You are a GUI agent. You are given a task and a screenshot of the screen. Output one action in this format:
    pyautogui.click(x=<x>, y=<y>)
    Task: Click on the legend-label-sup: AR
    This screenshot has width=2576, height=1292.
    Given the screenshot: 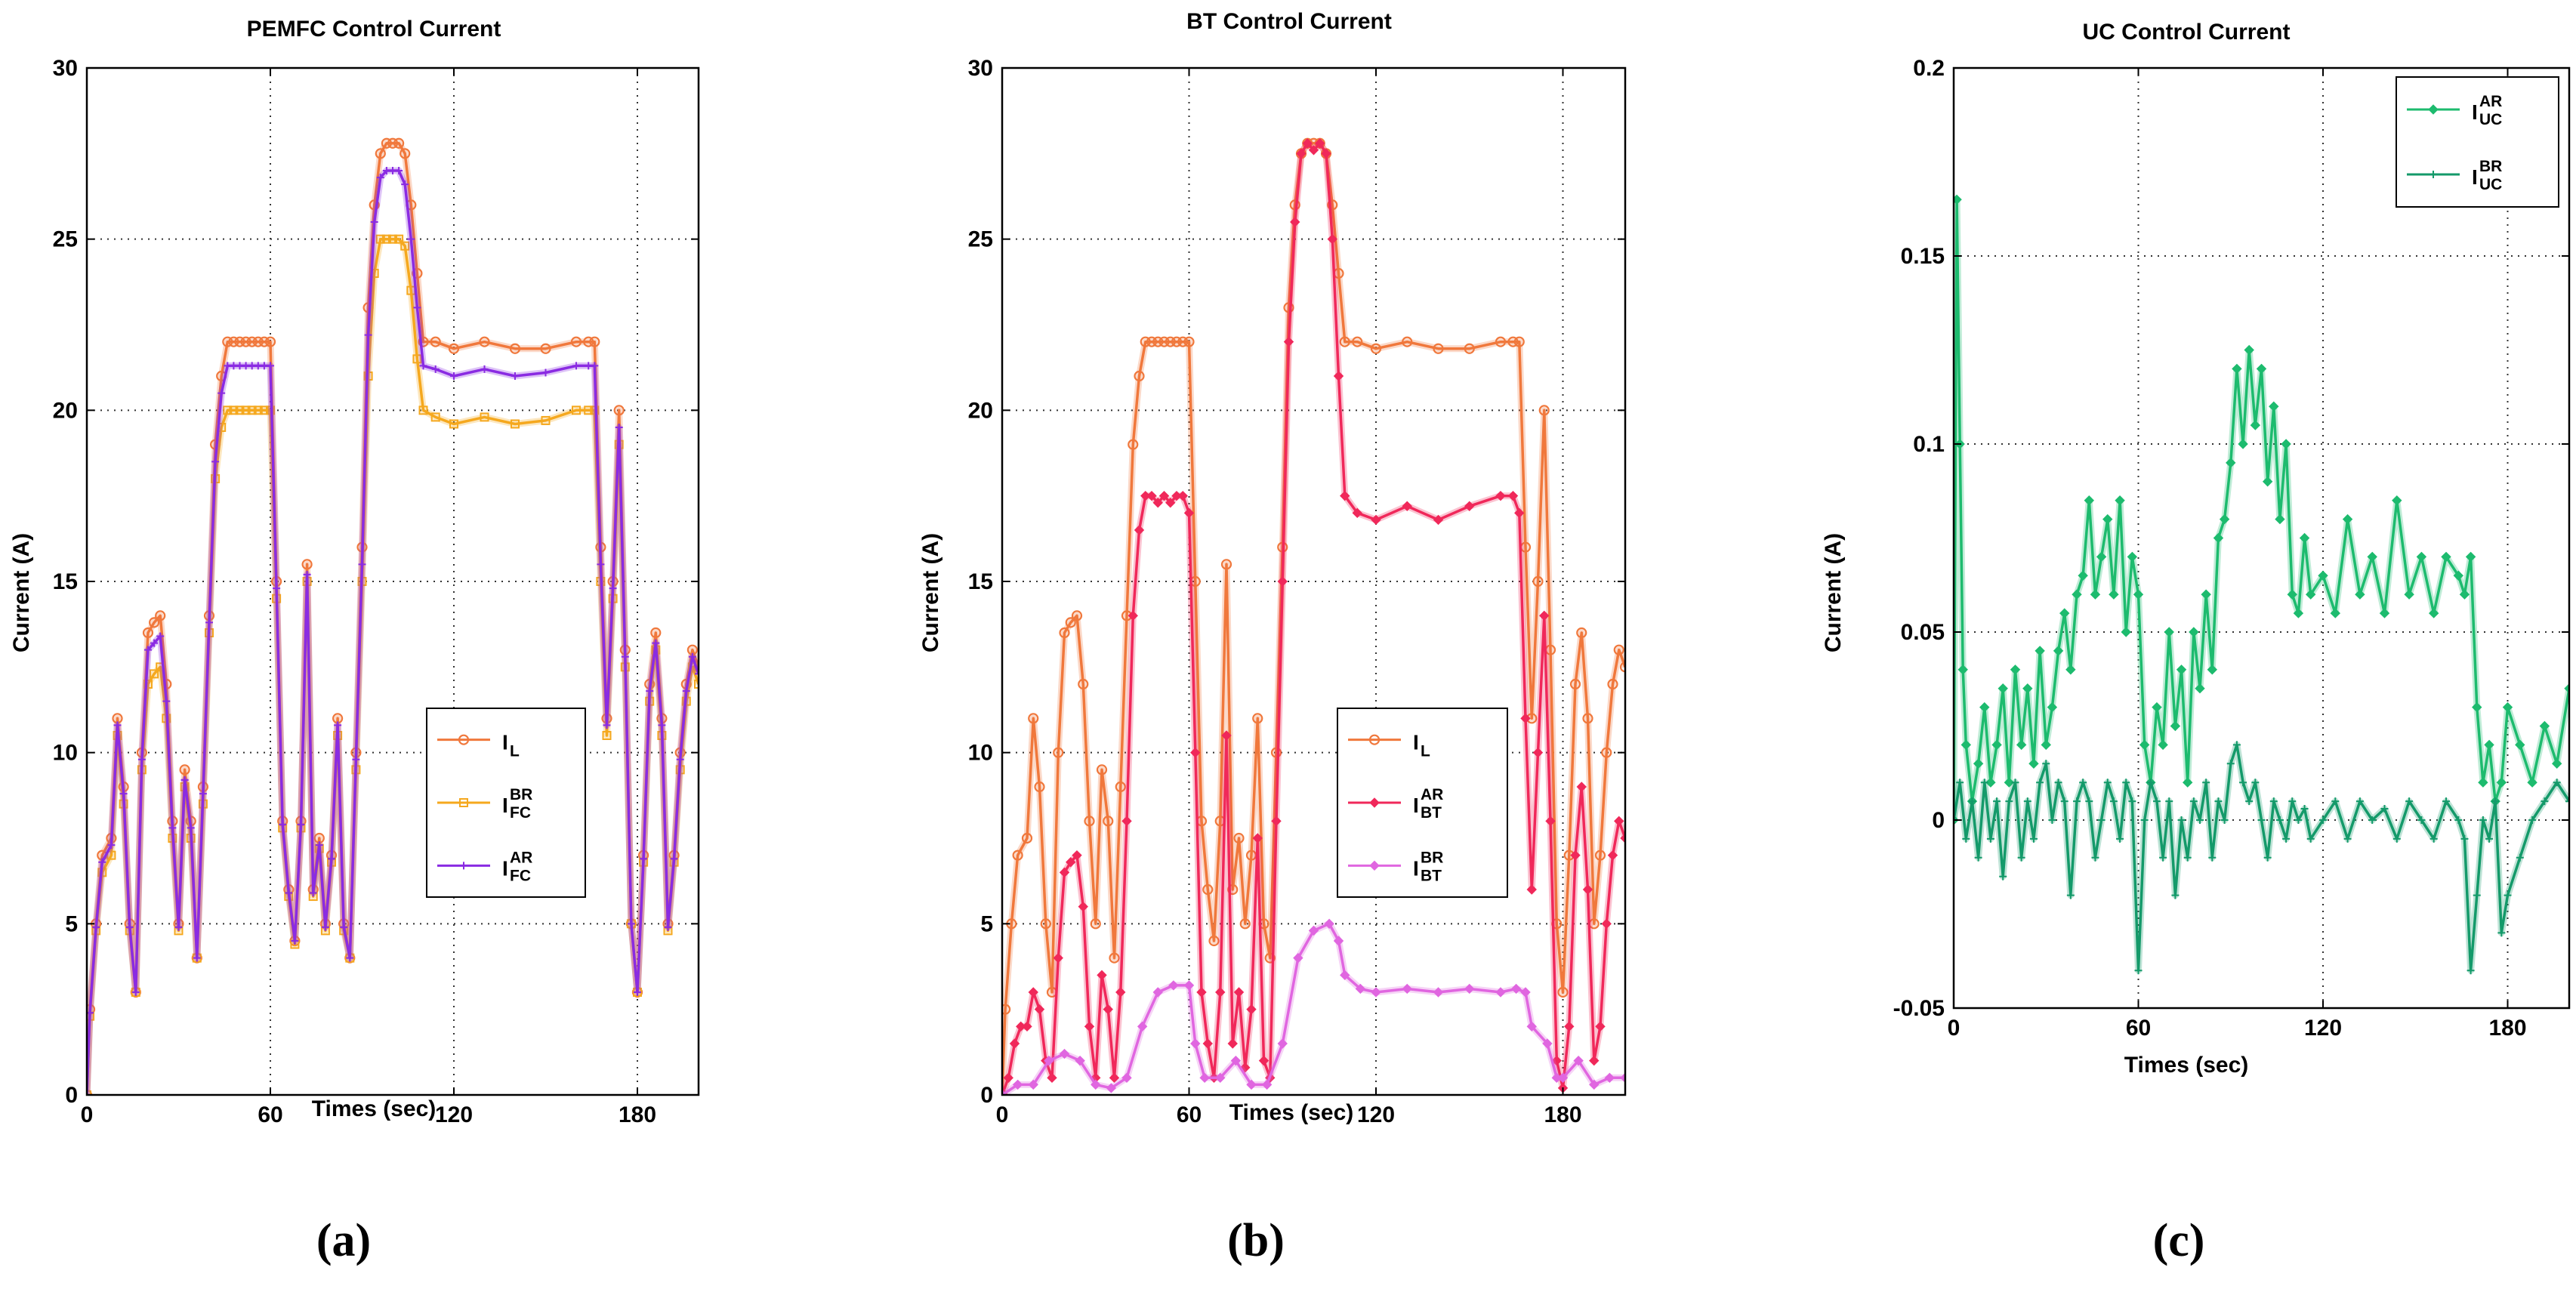 What is the action you would take?
    pyautogui.click(x=521, y=857)
    